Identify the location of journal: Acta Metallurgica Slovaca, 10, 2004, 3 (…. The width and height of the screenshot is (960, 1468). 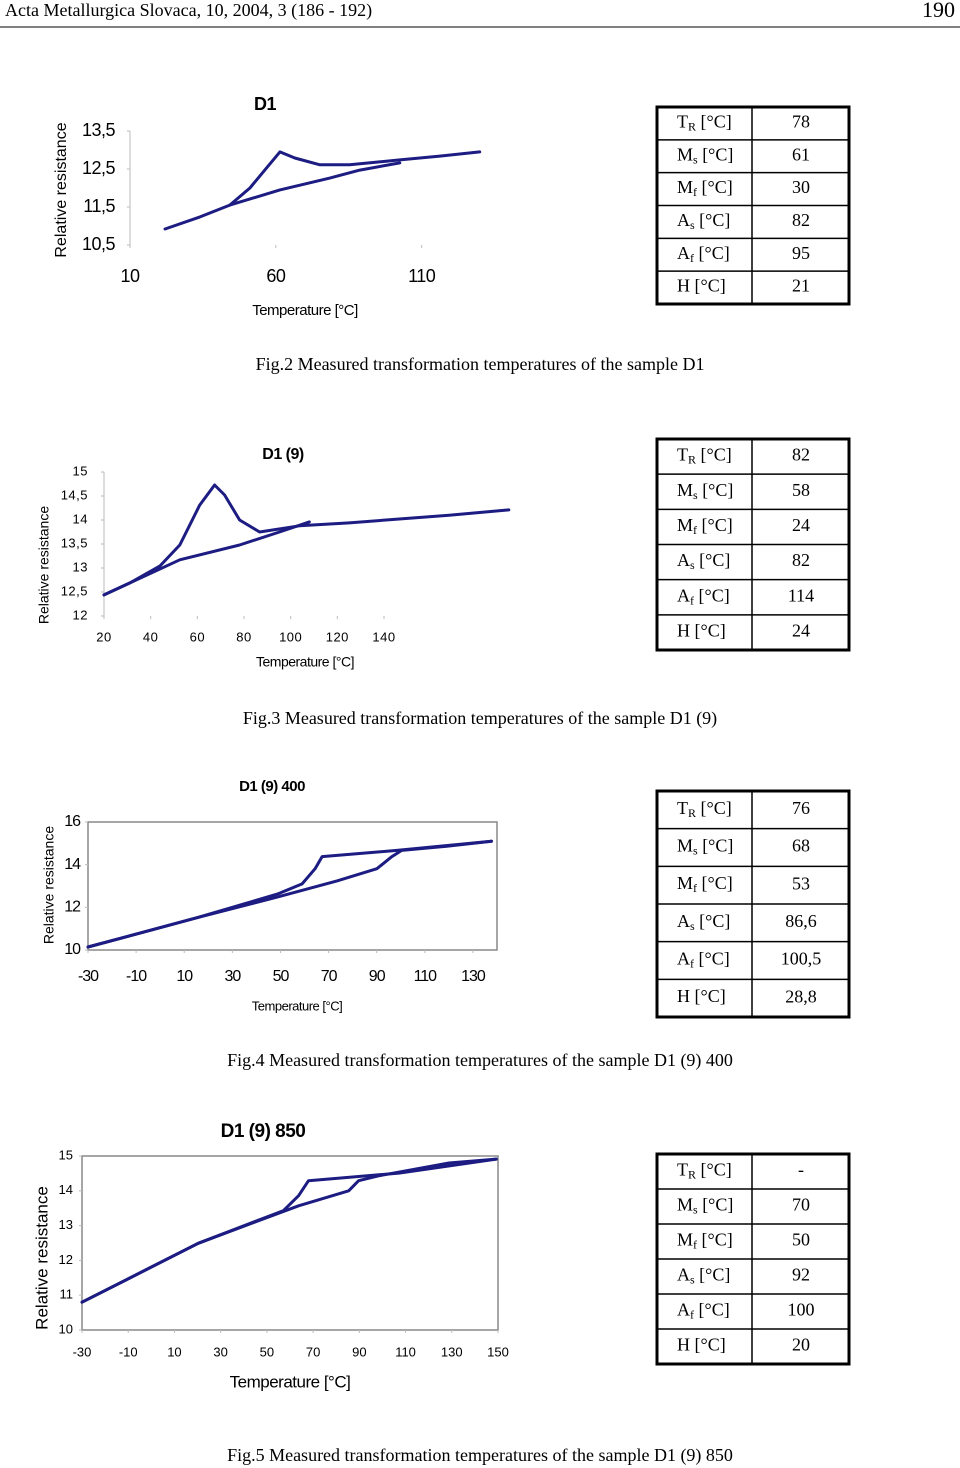
(188, 10).